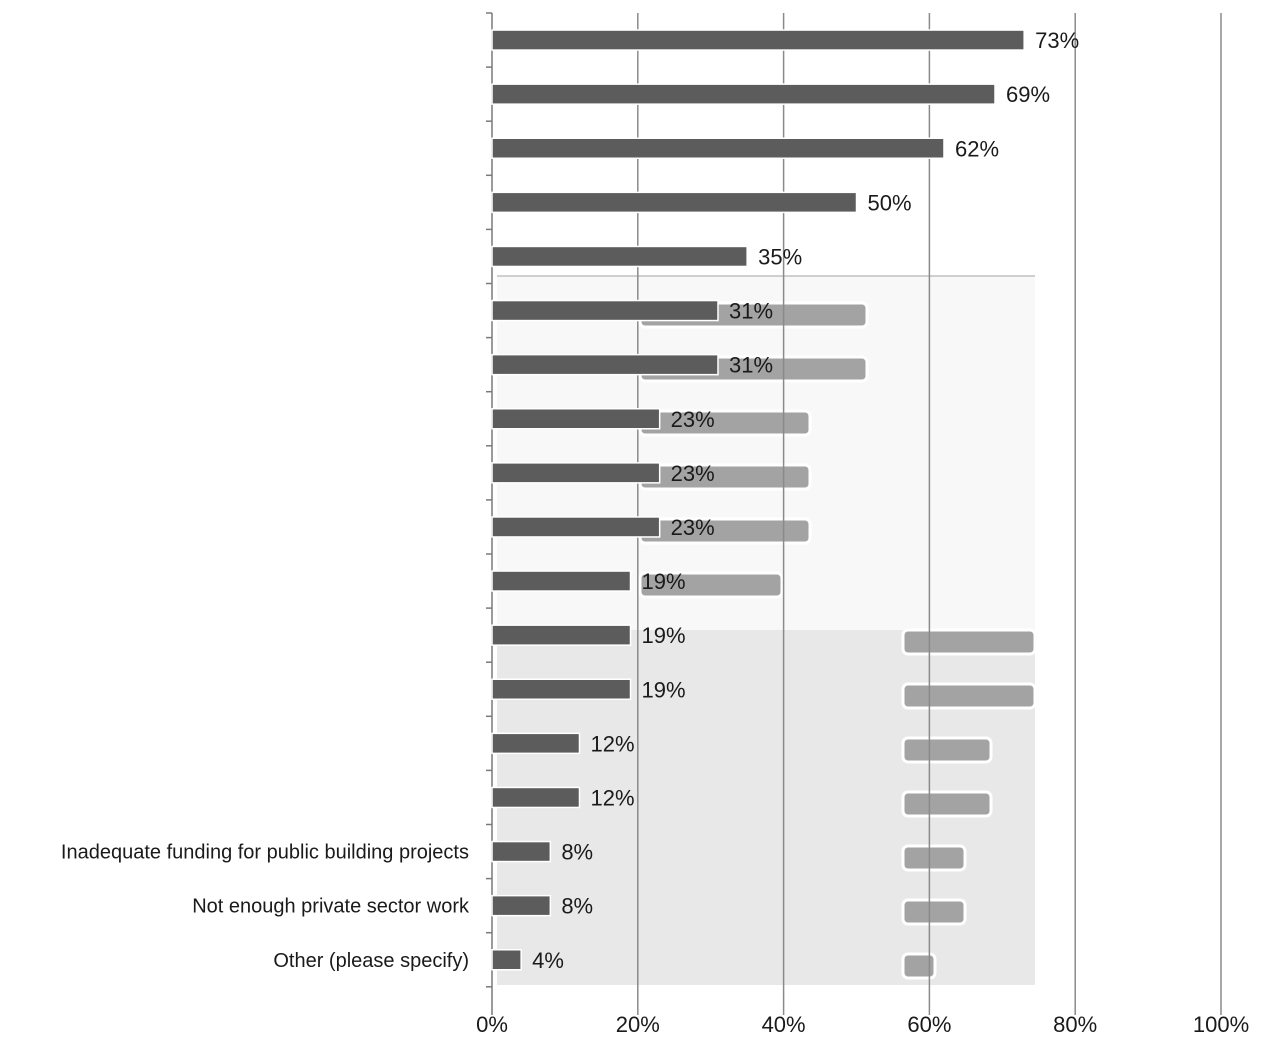 This screenshot has width=1269, height=1041. Describe the element at coordinates (1075, 1024) in the screenshot. I see `x-tick-label: 80%` at that location.